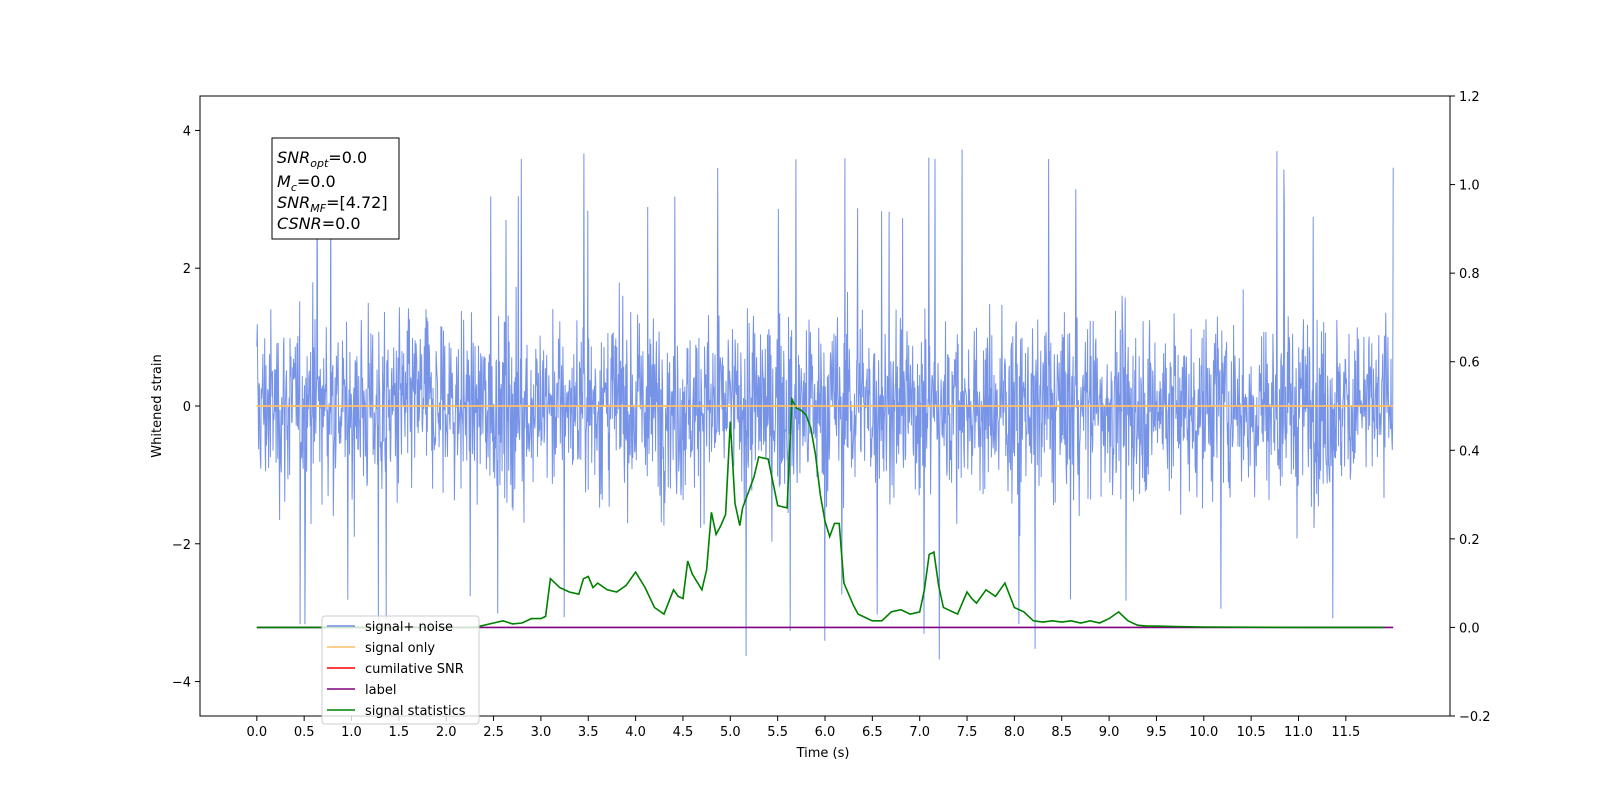 This screenshot has height=800, width=1600. I want to click on annotation-line: Mc=0.0, so click(306, 183).